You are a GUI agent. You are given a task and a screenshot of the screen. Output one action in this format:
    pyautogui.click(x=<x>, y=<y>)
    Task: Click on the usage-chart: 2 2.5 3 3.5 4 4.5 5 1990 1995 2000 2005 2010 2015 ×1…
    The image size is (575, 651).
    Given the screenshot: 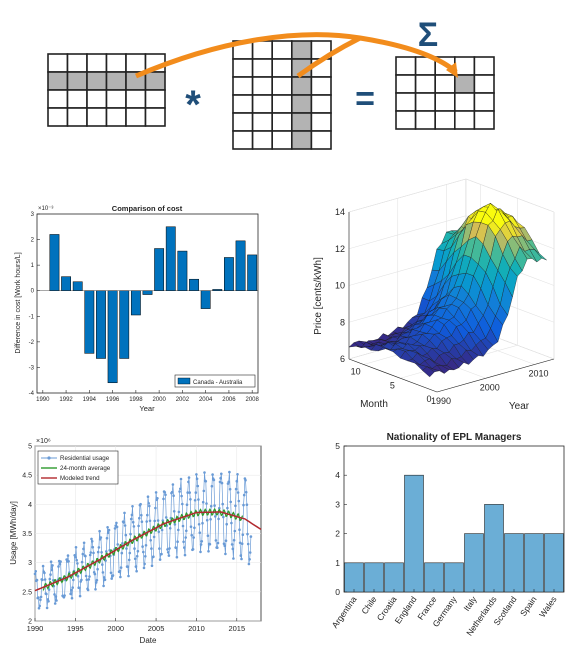 What is the action you would take?
    pyautogui.click(x=135, y=541)
    